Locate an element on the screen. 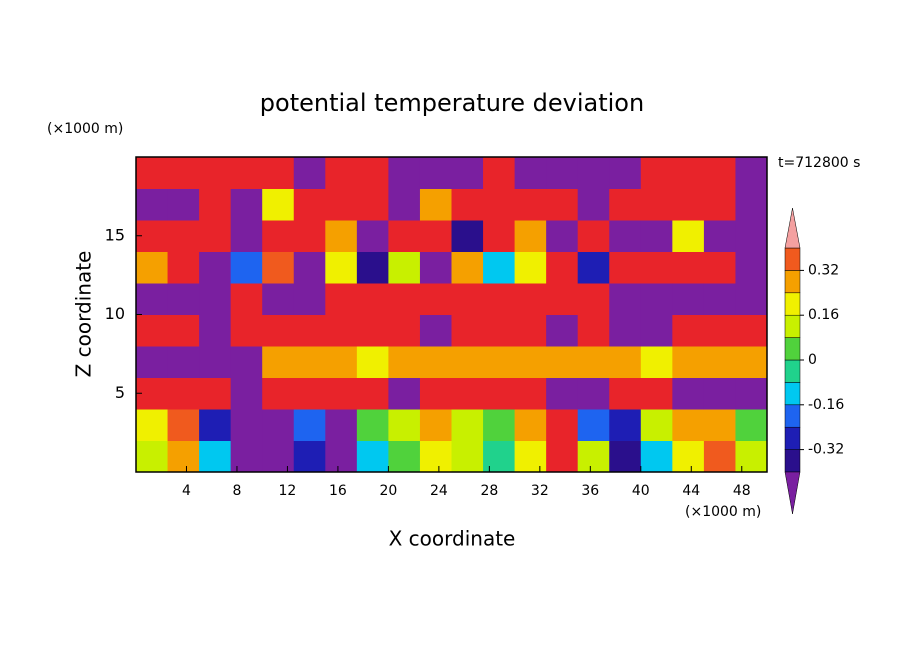 This screenshot has height=654, width=904. colorbar-tick-label: 0.32 is located at coordinates (823, 270).